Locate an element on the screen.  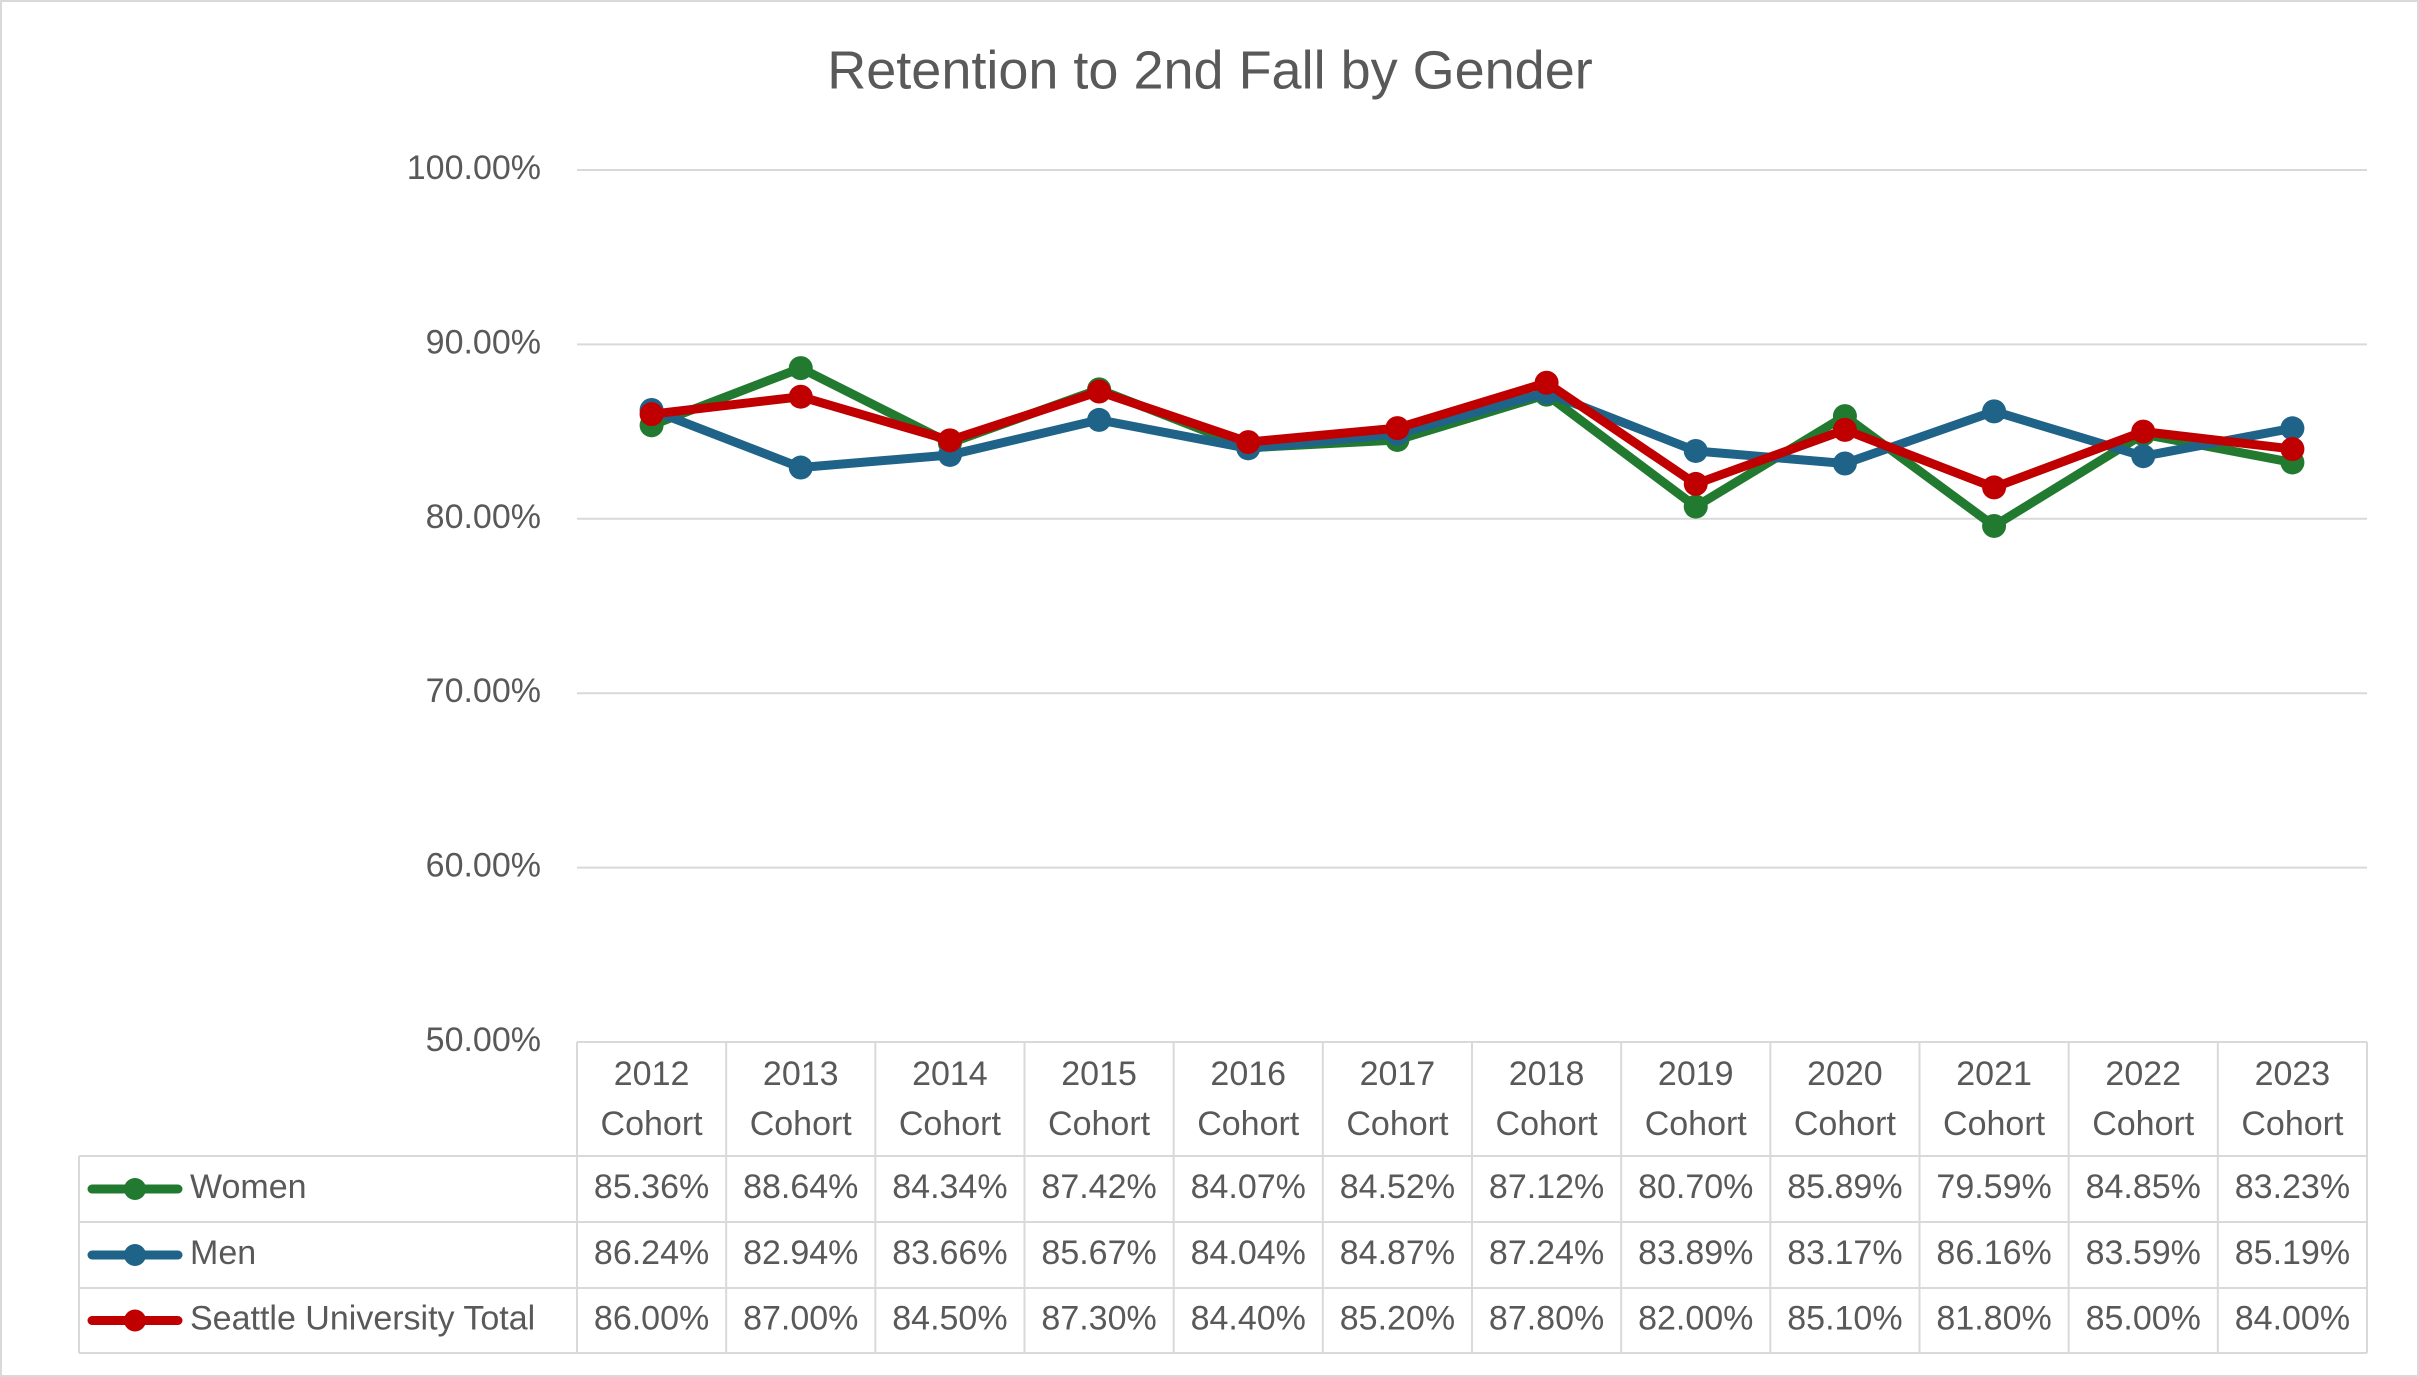
data-label: 85.36% is located at coordinates (651, 1187).